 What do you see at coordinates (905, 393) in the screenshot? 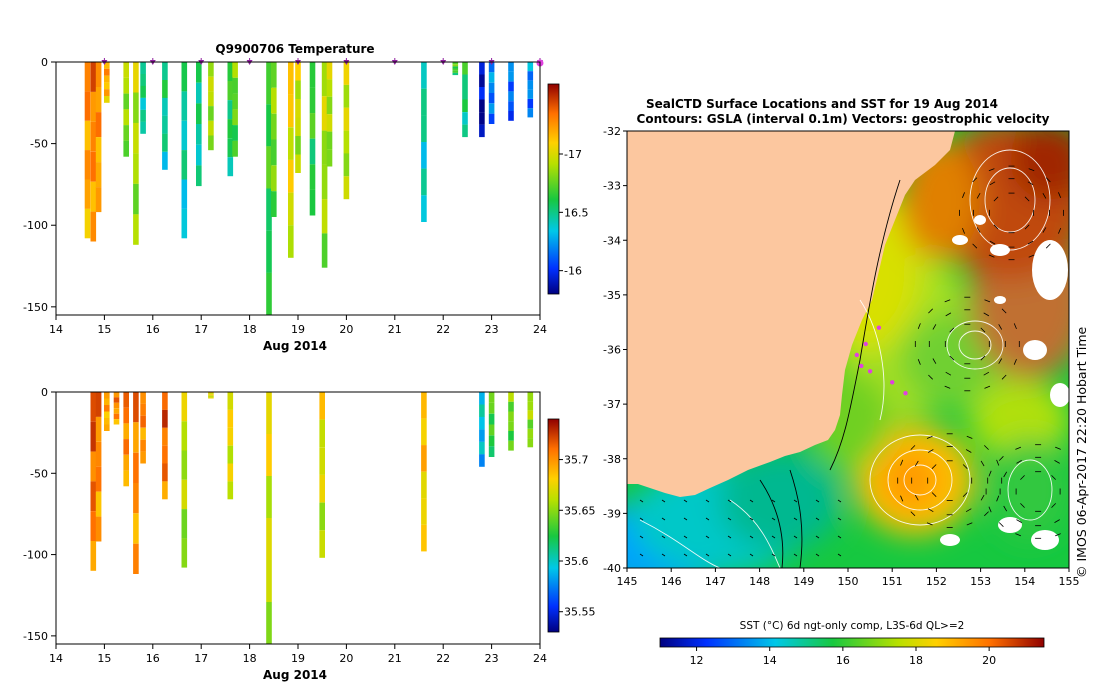
I see `ctd-location` at bounding box center [905, 393].